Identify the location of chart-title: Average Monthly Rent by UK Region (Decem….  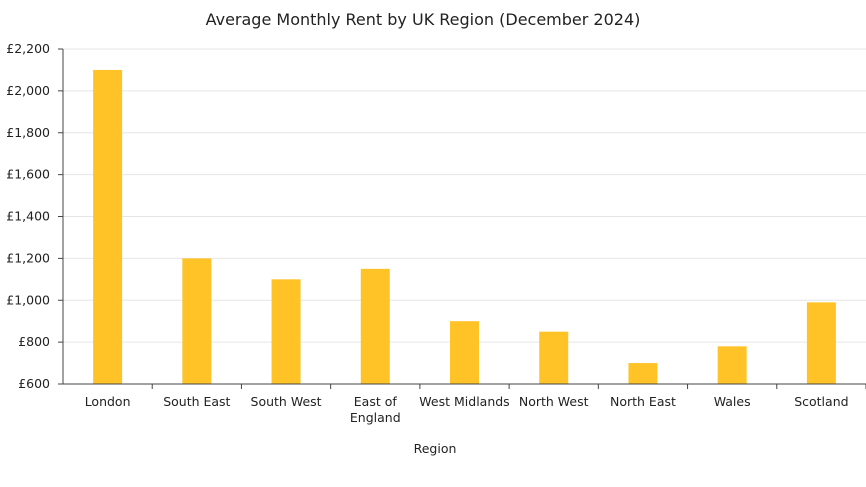
(423, 19).